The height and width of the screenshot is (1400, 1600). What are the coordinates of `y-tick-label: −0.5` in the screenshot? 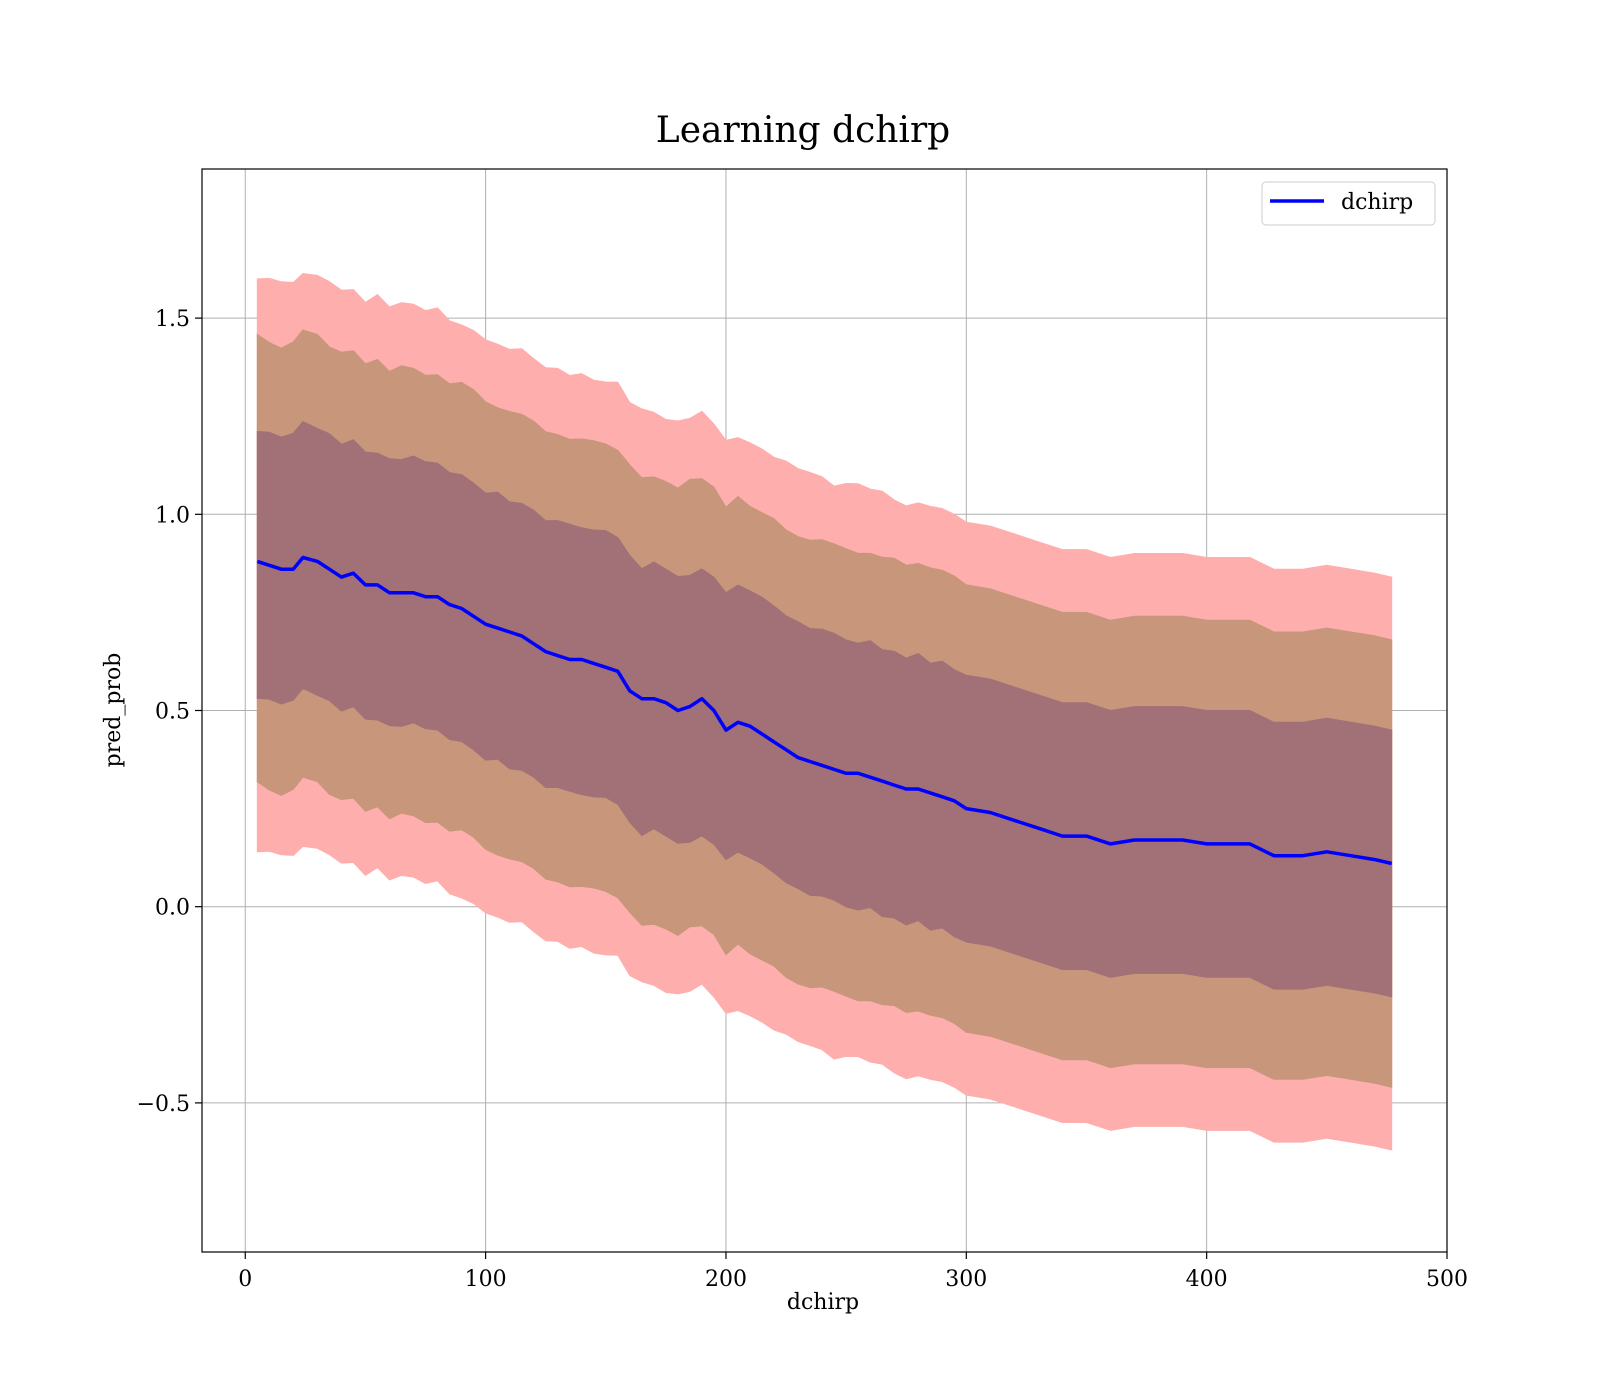 It's located at (163, 1104).